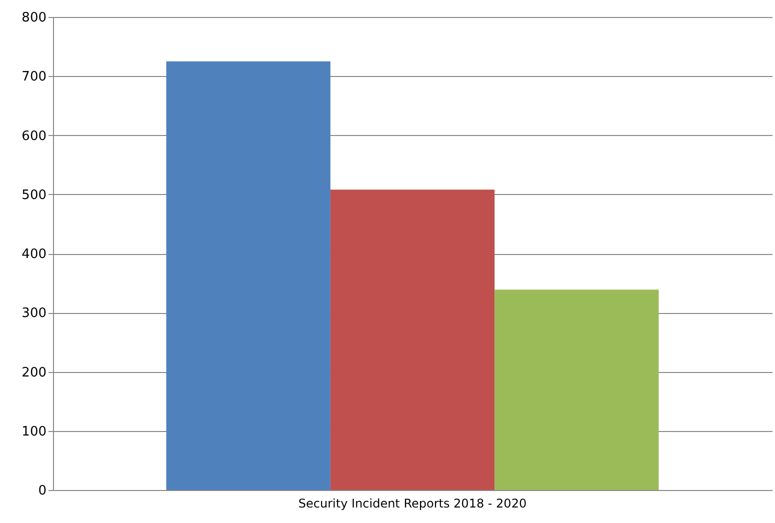 The width and height of the screenshot is (775, 523). Describe the element at coordinates (34, 77) in the screenshot. I see `y-tick-label: 700` at that location.